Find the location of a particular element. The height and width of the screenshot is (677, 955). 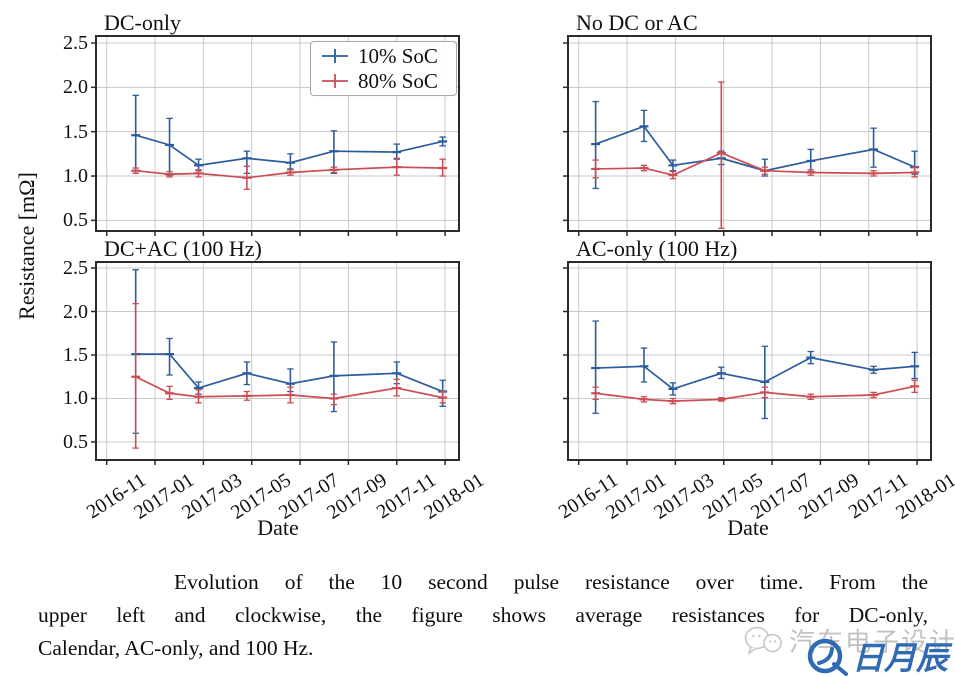

legend-label-10-soc: 10% SoC is located at coordinates (398, 55).